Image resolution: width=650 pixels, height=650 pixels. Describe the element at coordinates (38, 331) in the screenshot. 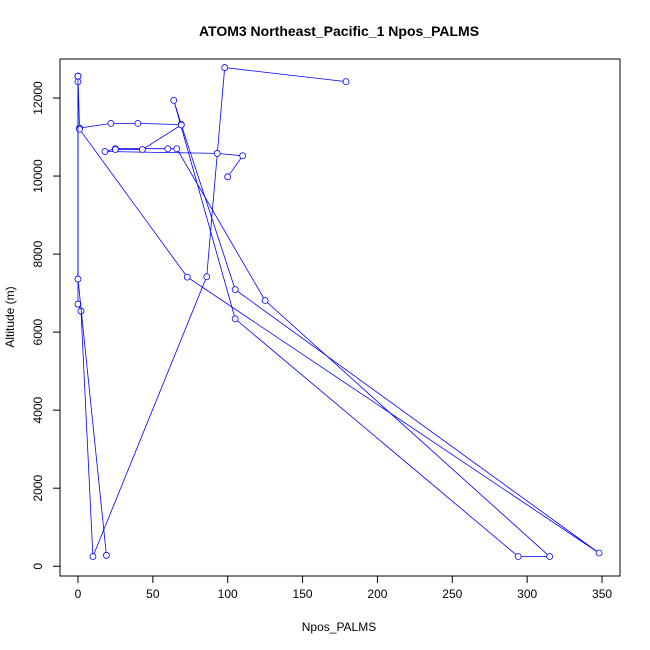

I see `y-tick-label: 6000` at that location.